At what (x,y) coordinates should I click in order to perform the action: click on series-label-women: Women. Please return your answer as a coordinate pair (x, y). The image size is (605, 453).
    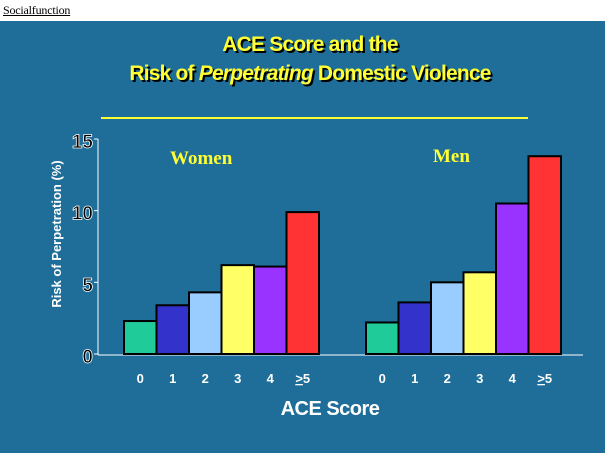
    Looking at the image, I should click on (201, 158).